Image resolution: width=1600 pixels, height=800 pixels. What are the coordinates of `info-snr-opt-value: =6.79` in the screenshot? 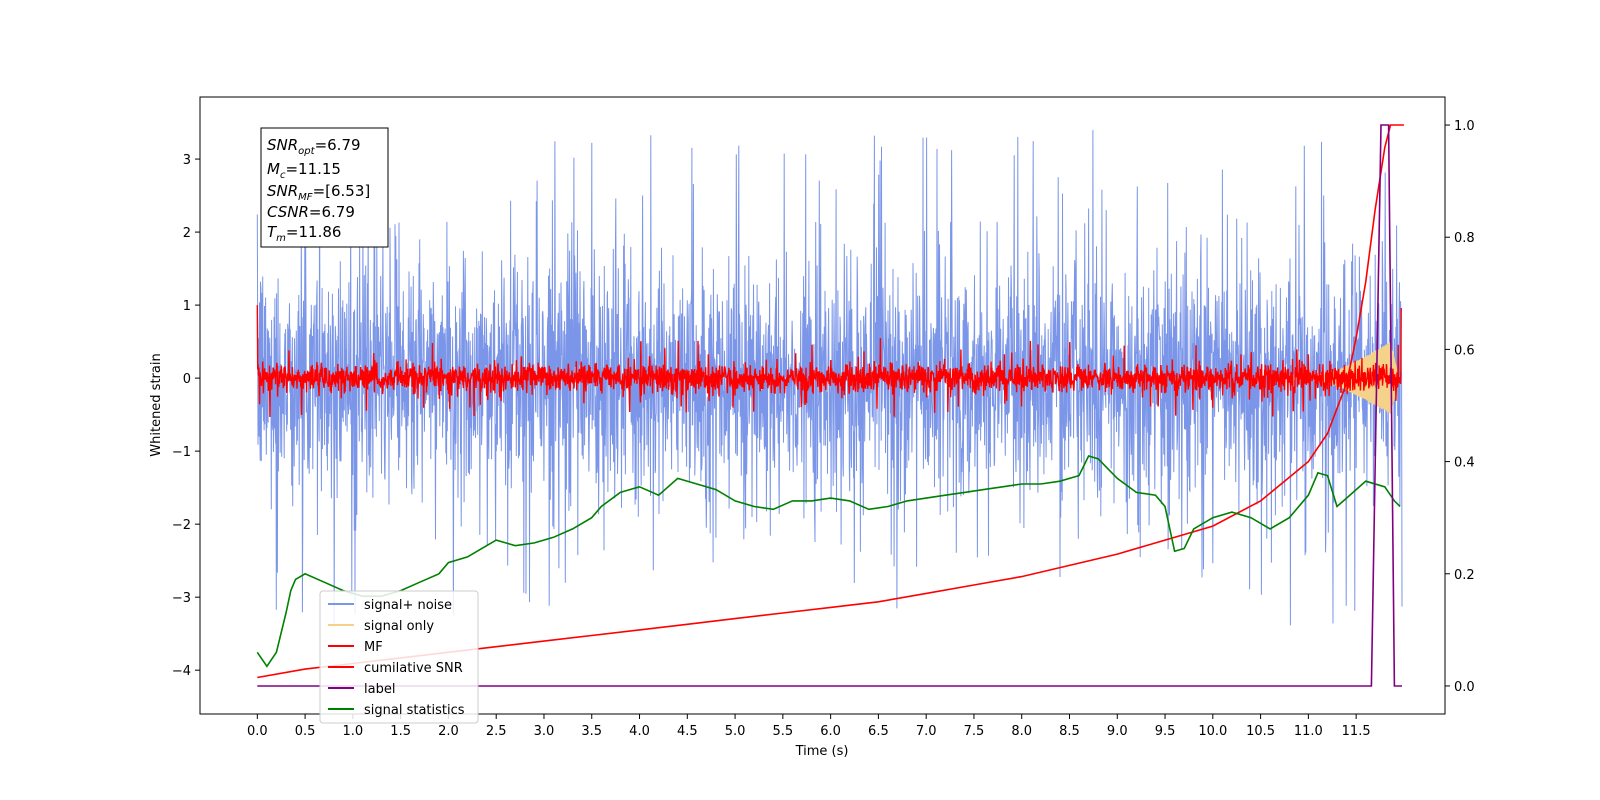 It's located at (338, 145).